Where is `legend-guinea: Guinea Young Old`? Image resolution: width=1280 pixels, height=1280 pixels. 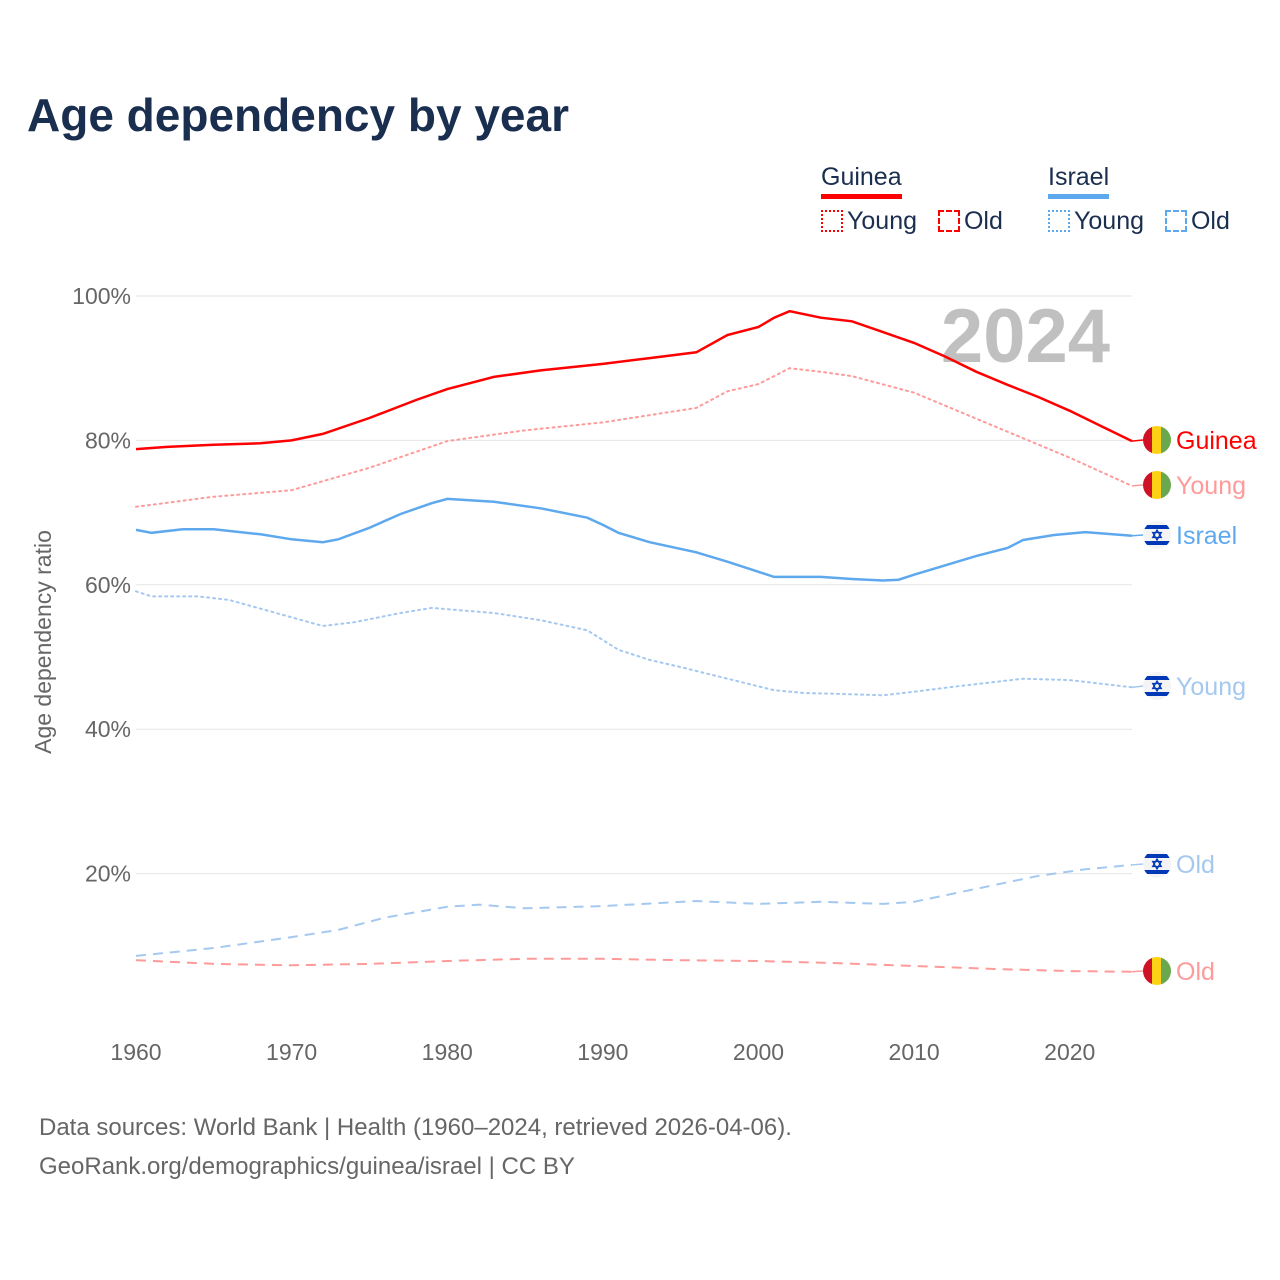
legend-guinea: Guinea Young Old is located at coordinates (919, 199).